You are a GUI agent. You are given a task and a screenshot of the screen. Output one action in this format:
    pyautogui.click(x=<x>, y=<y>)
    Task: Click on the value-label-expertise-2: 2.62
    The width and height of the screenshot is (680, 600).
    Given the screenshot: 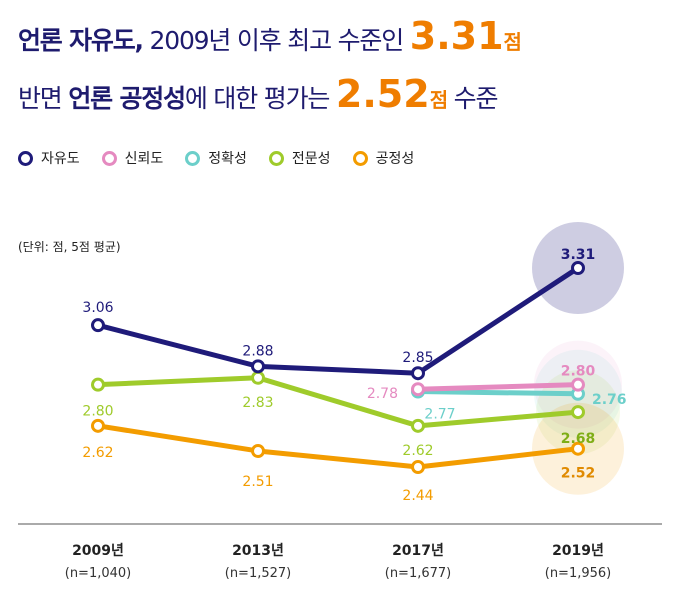 What is the action you would take?
    pyautogui.click(x=417, y=451)
    